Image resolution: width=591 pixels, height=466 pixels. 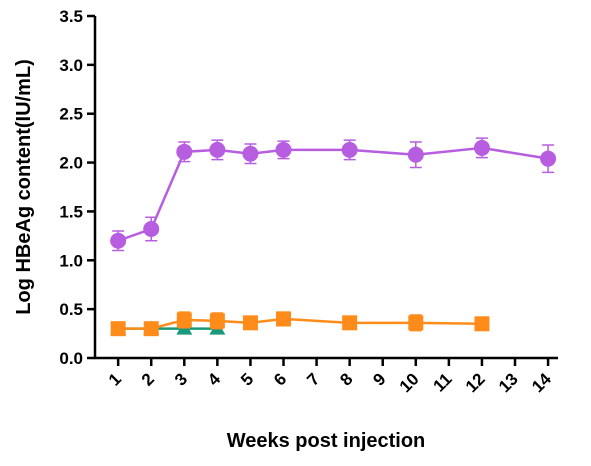 I want to click on x-axis-title: Weeks post injection, so click(x=326, y=441).